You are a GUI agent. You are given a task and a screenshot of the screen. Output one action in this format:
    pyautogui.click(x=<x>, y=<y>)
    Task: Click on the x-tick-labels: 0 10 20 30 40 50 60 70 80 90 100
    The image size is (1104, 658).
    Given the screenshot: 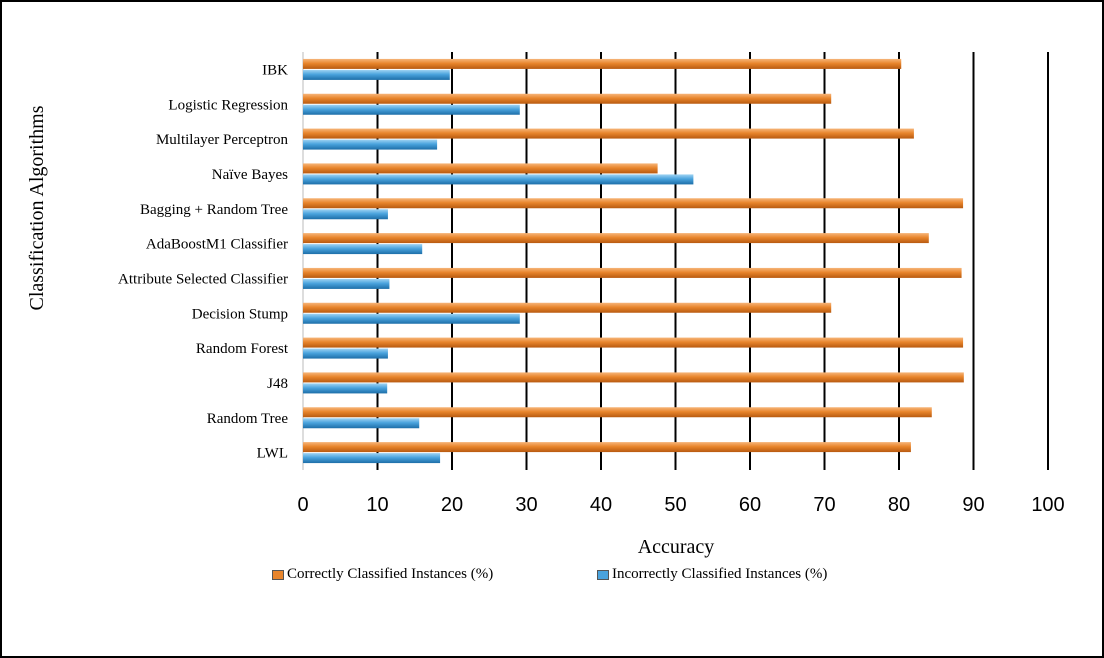 What is the action you would take?
    pyautogui.click(x=680, y=505)
    